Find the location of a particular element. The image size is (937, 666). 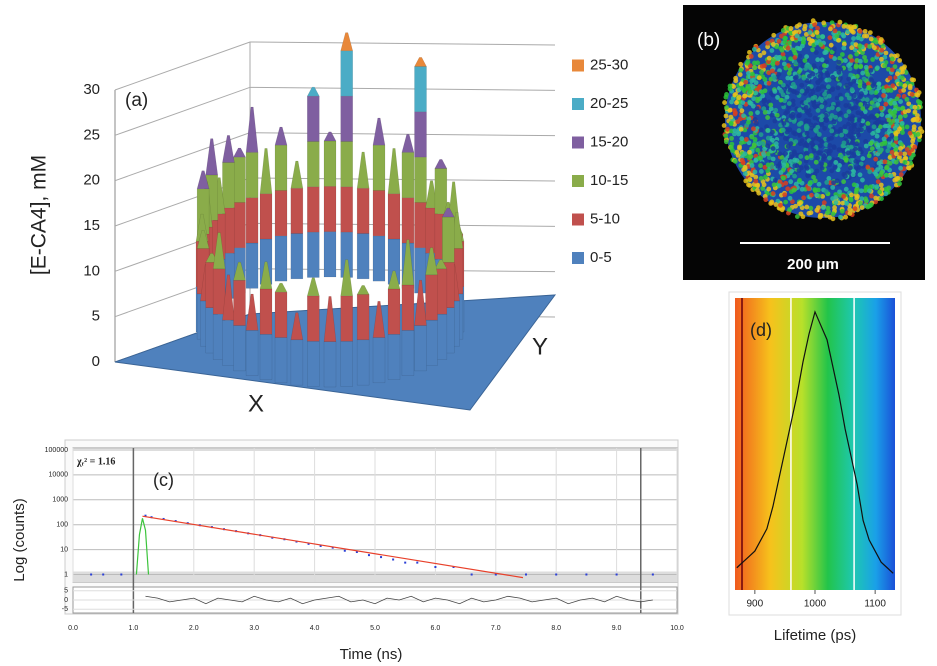

legend-label: 15-20 is located at coordinates (609, 141).